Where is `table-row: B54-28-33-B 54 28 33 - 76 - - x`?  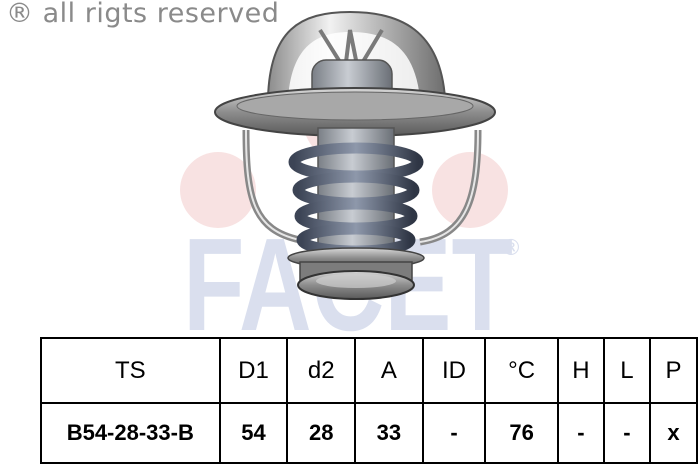 table-row: B54-28-33-B 54 28 33 - 76 - - x is located at coordinates (369, 433).